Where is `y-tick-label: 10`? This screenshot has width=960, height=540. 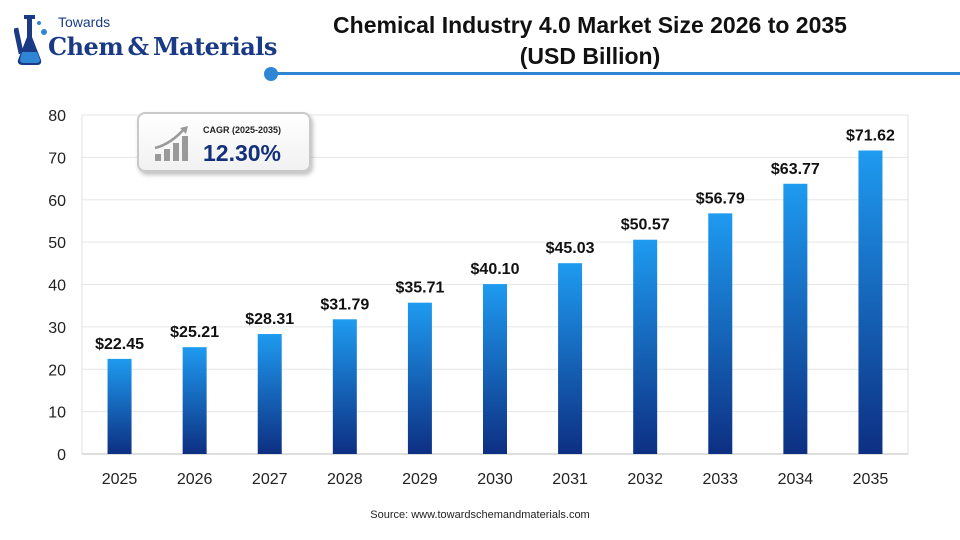
y-tick-label: 10 is located at coordinates (57, 413).